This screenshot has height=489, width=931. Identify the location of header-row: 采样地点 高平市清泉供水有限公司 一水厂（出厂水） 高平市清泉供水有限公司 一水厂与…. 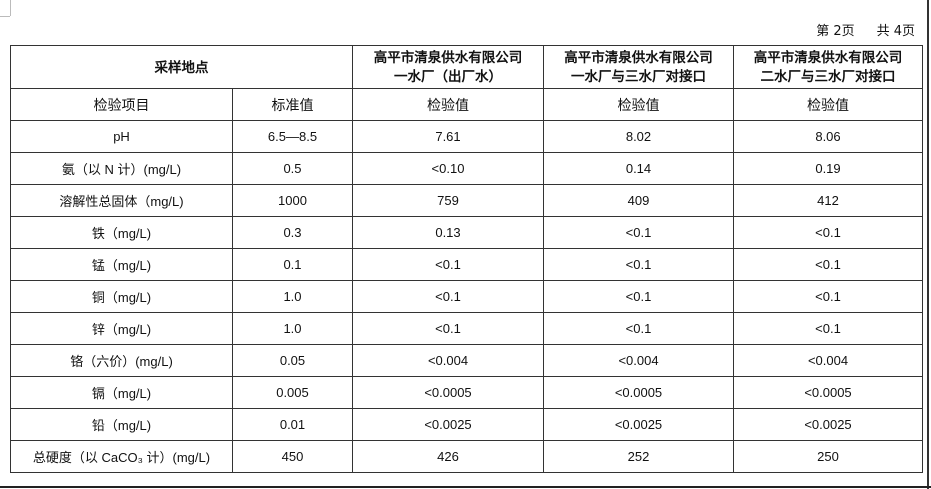
(466, 67).